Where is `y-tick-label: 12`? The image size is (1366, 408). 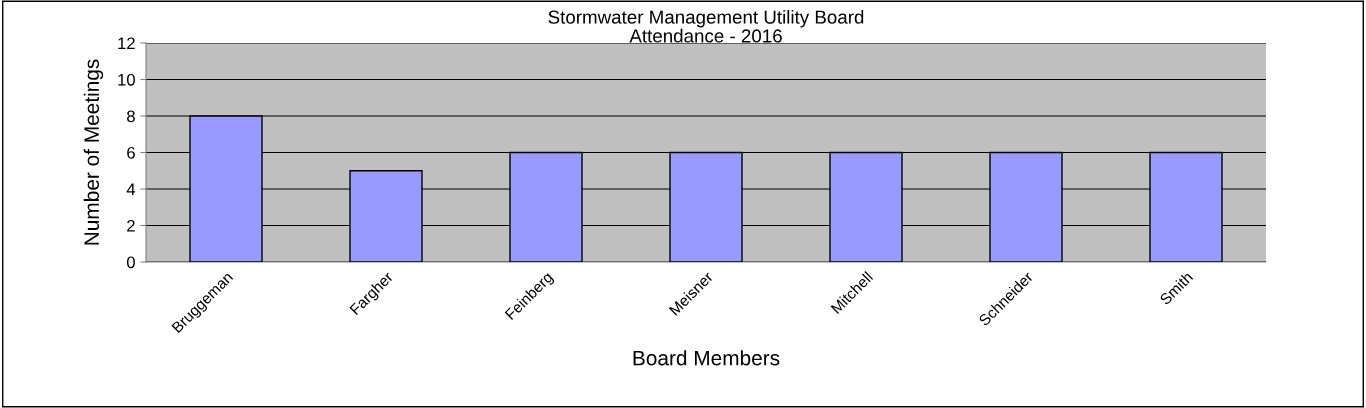 y-tick-label: 12 is located at coordinates (126, 43).